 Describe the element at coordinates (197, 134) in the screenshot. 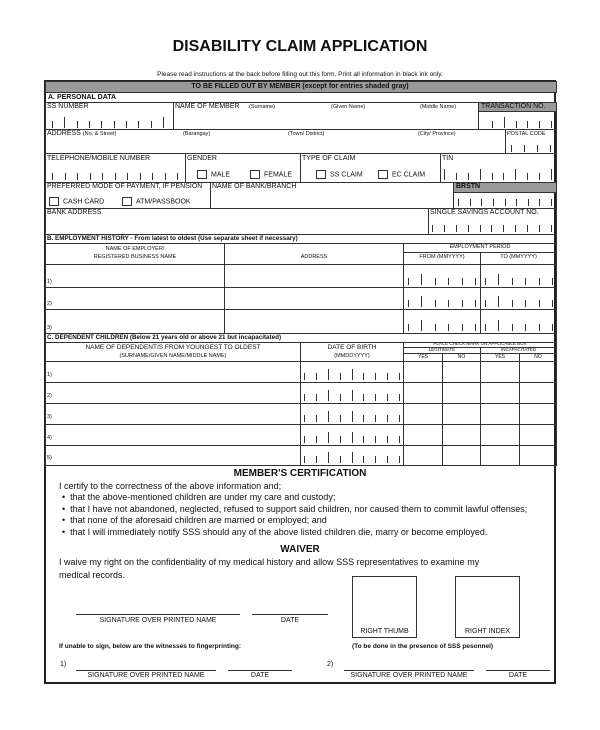

I see `barangay-label: (Barangay)` at that location.